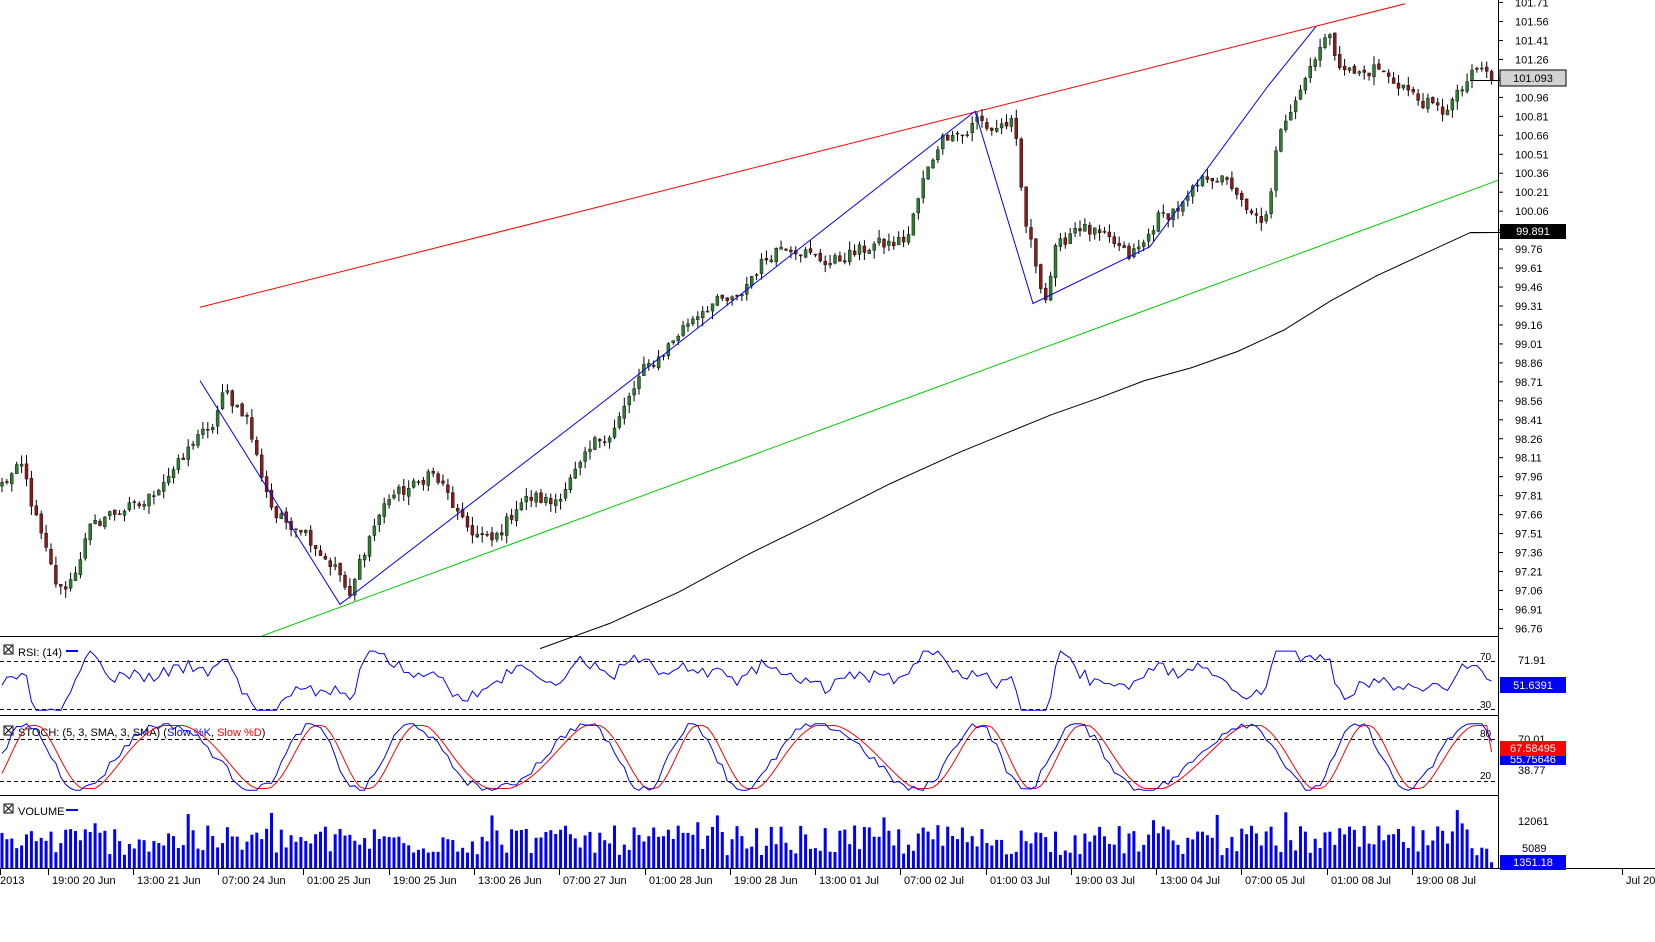  I want to click on price-tick-label: 97.96, so click(1529, 478).